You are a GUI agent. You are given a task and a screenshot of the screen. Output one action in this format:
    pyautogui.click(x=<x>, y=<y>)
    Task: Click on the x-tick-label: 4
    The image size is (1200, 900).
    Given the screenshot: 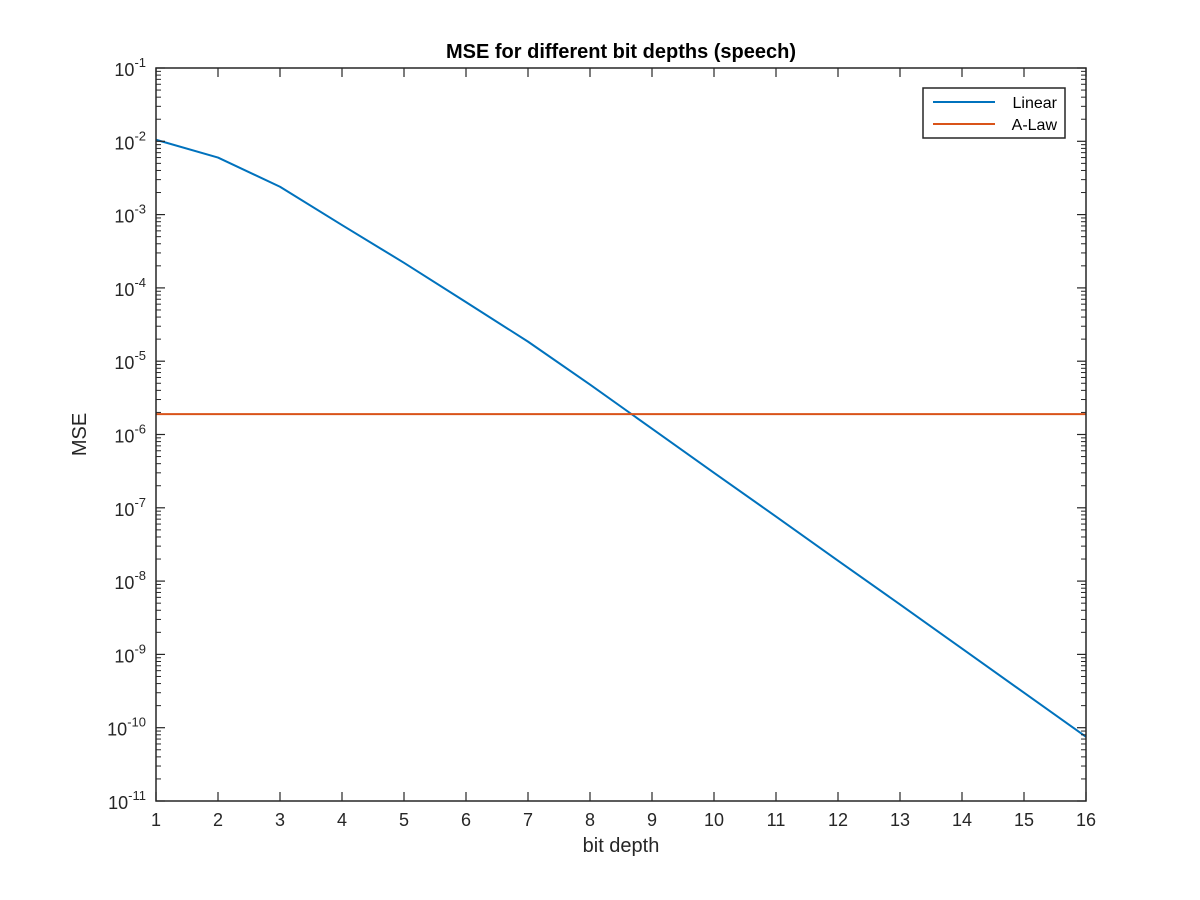 What is the action you would take?
    pyautogui.click(x=342, y=820)
    